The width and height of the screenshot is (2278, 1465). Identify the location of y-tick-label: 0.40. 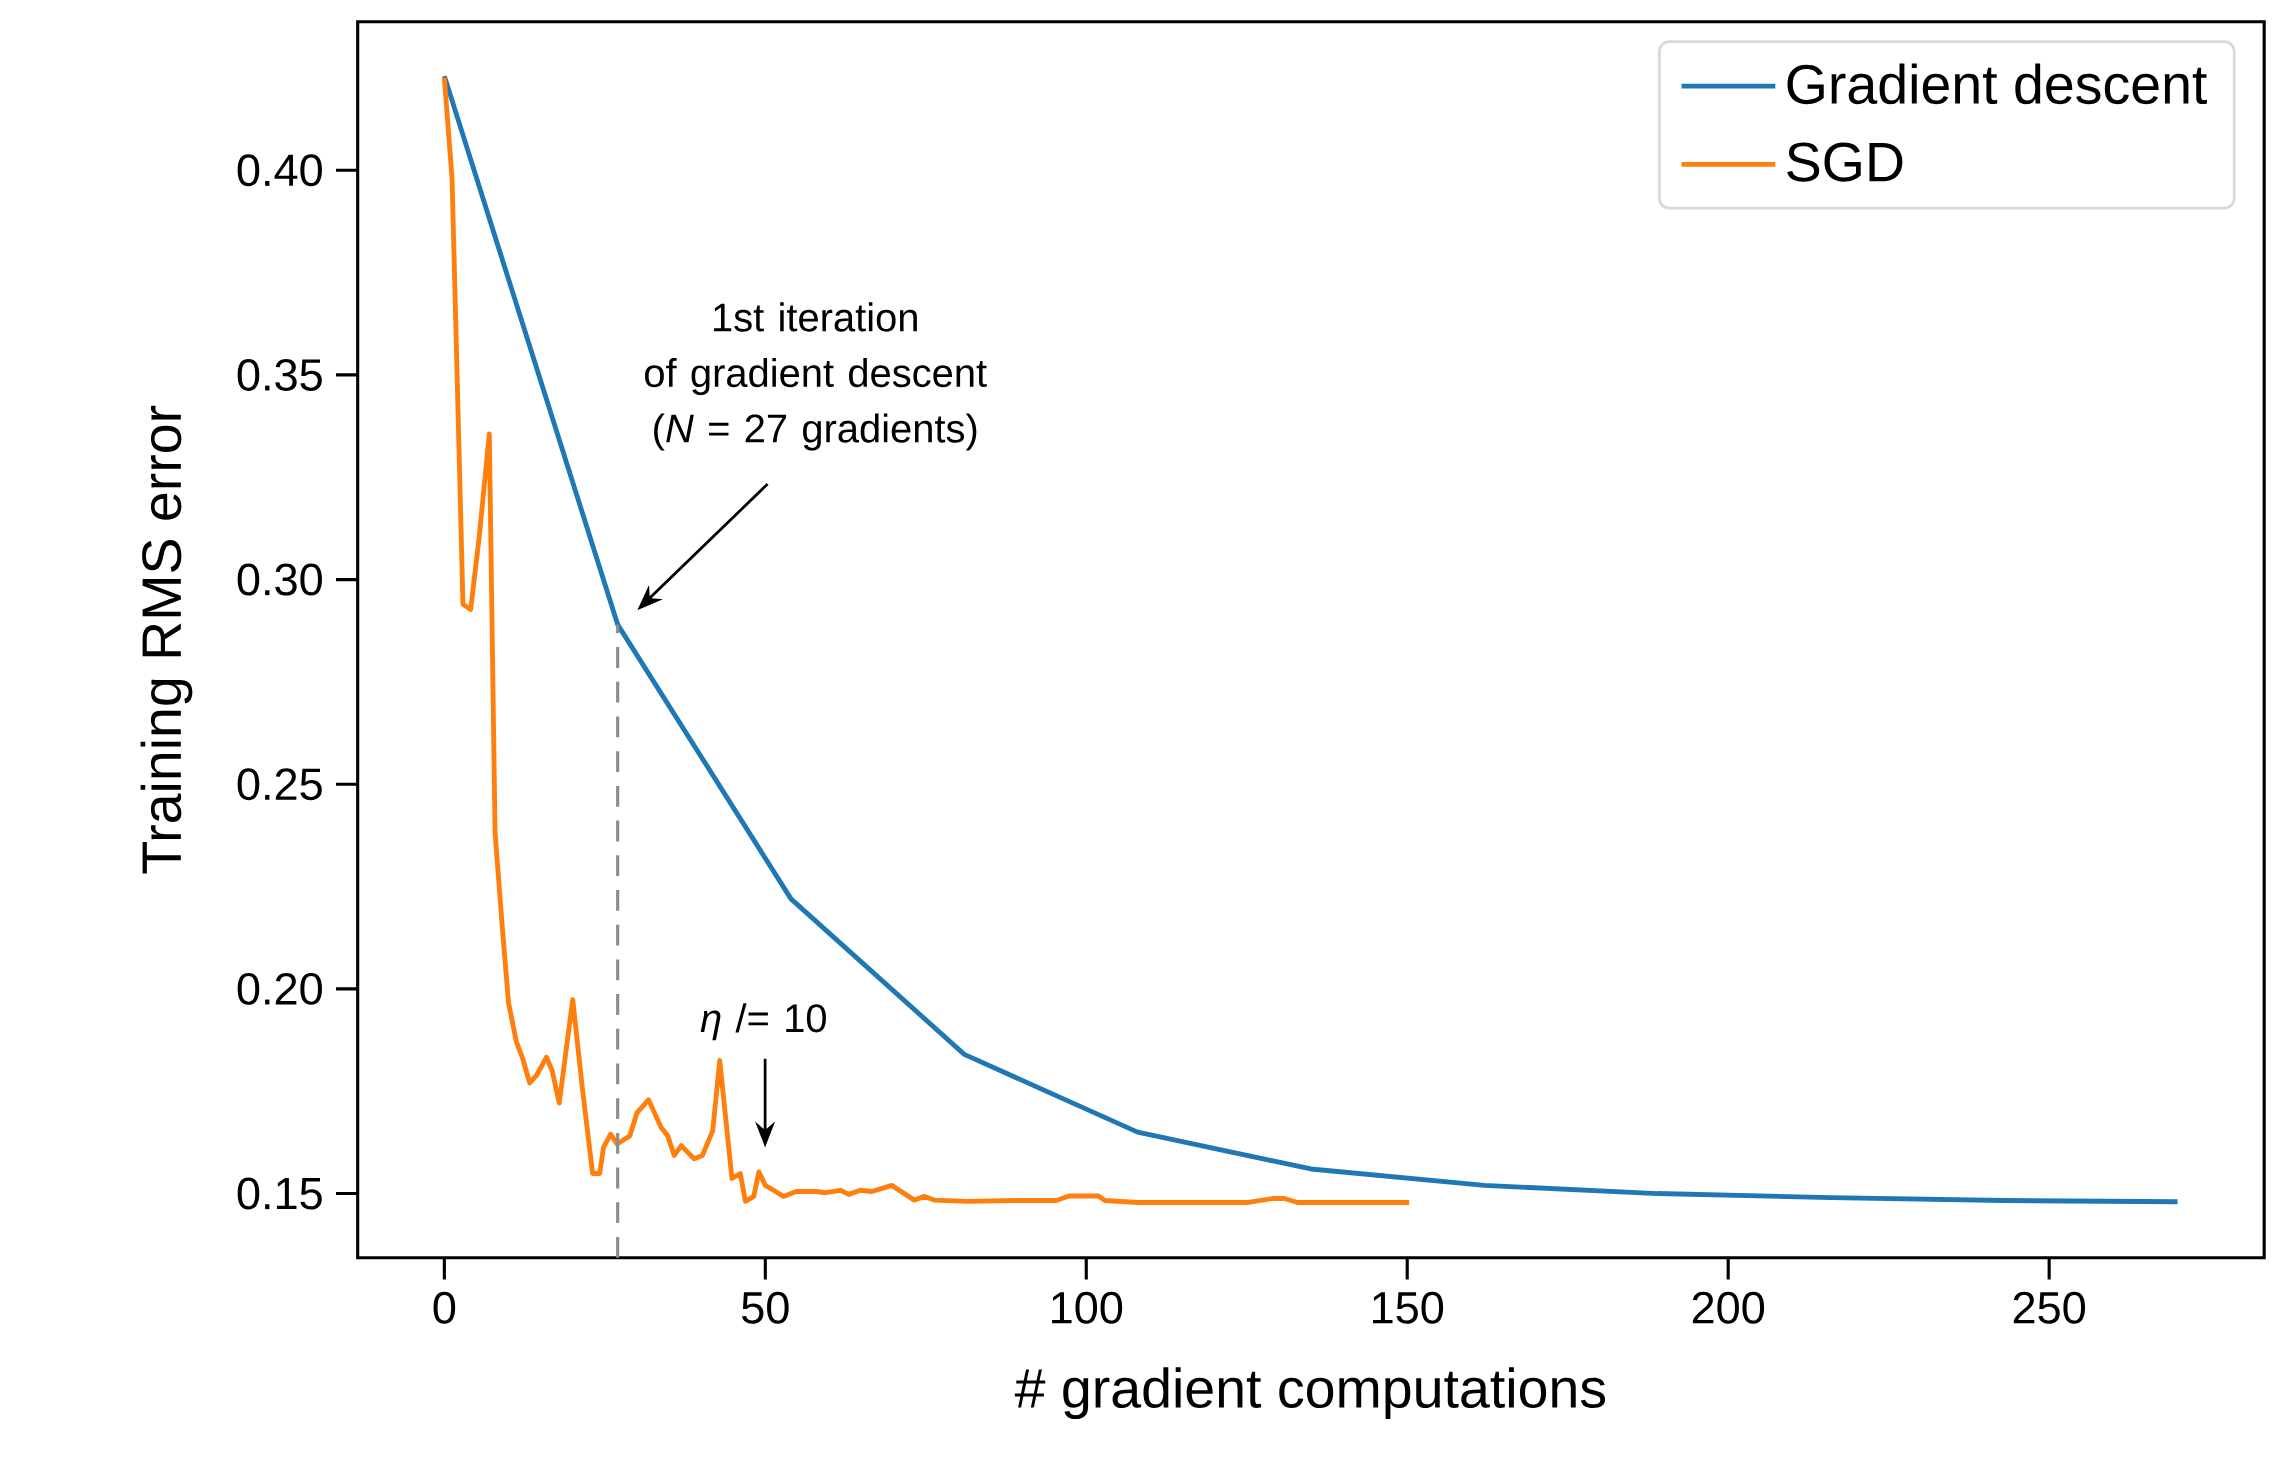
(279, 170).